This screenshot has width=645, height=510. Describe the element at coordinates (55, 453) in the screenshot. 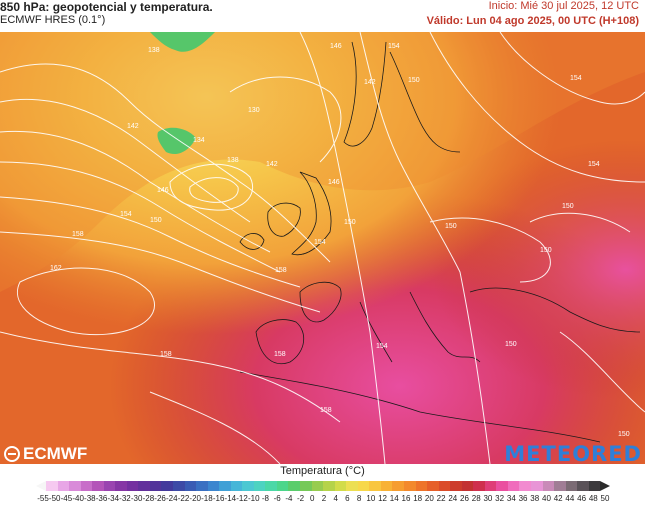

I see `ecmwf-logo-text: ECMWF` at that location.